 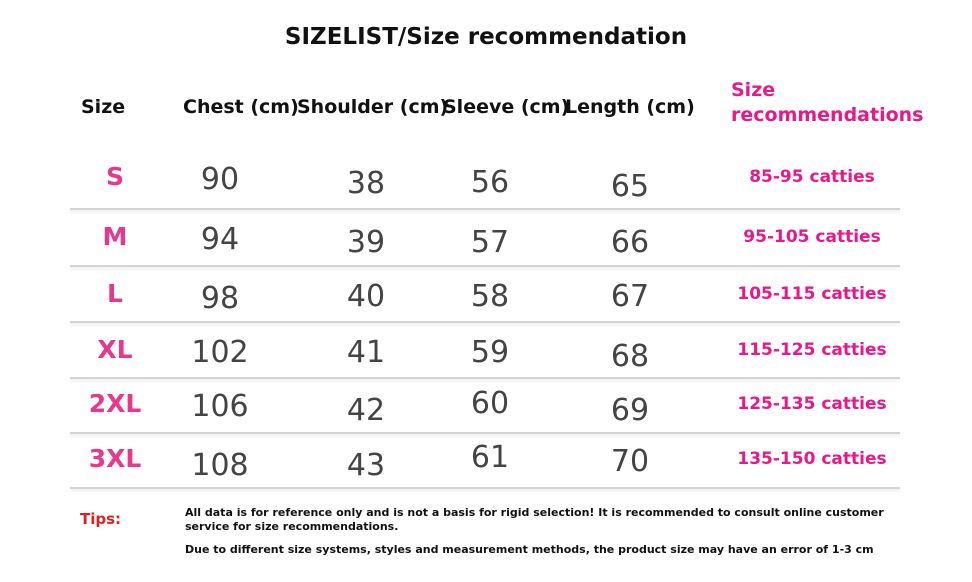 What do you see at coordinates (490, 457) in the screenshot?
I see `measurement: 61` at bounding box center [490, 457].